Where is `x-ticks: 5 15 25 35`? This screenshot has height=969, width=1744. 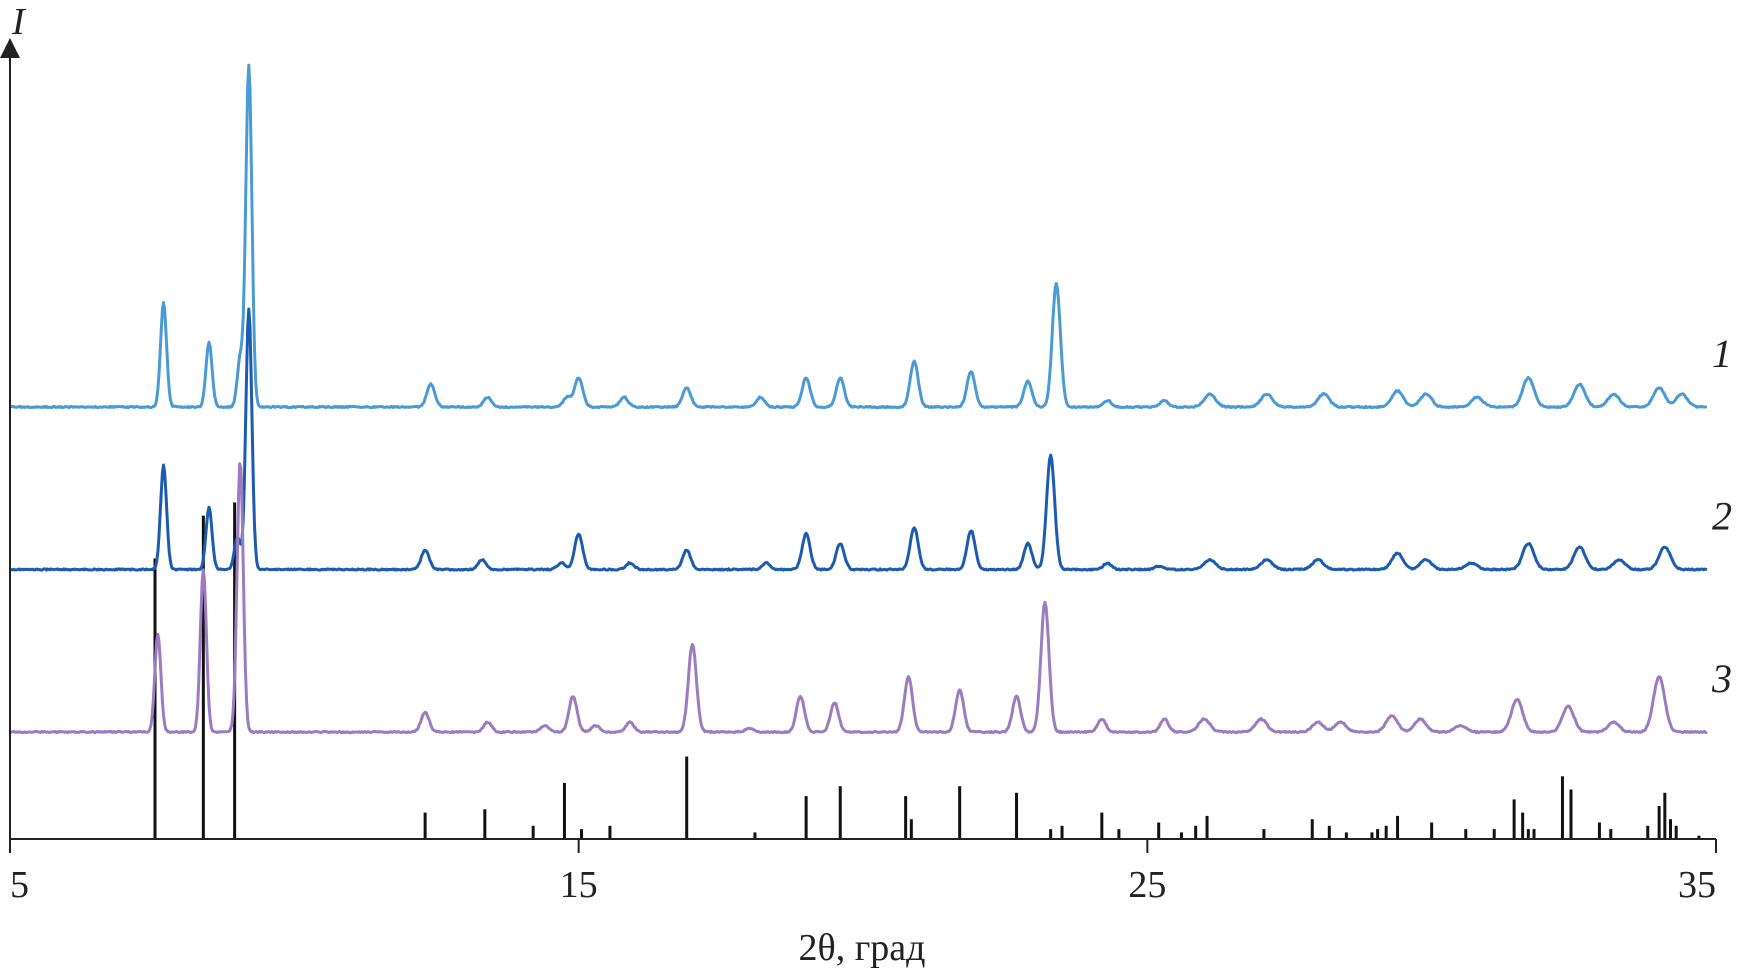
x-ticks: 5 15 25 35 is located at coordinates (863, 872).